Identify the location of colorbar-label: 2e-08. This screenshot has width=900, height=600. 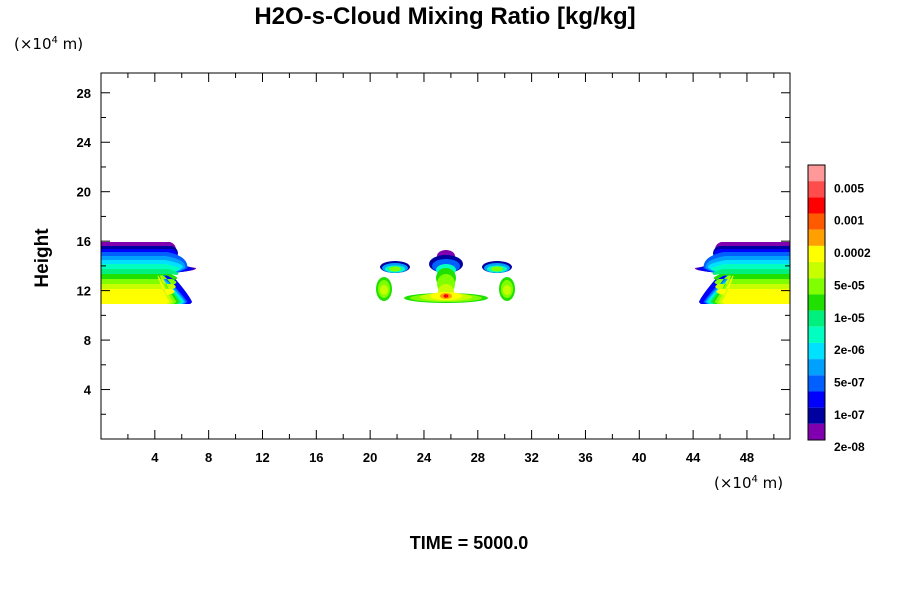
(849, 447).